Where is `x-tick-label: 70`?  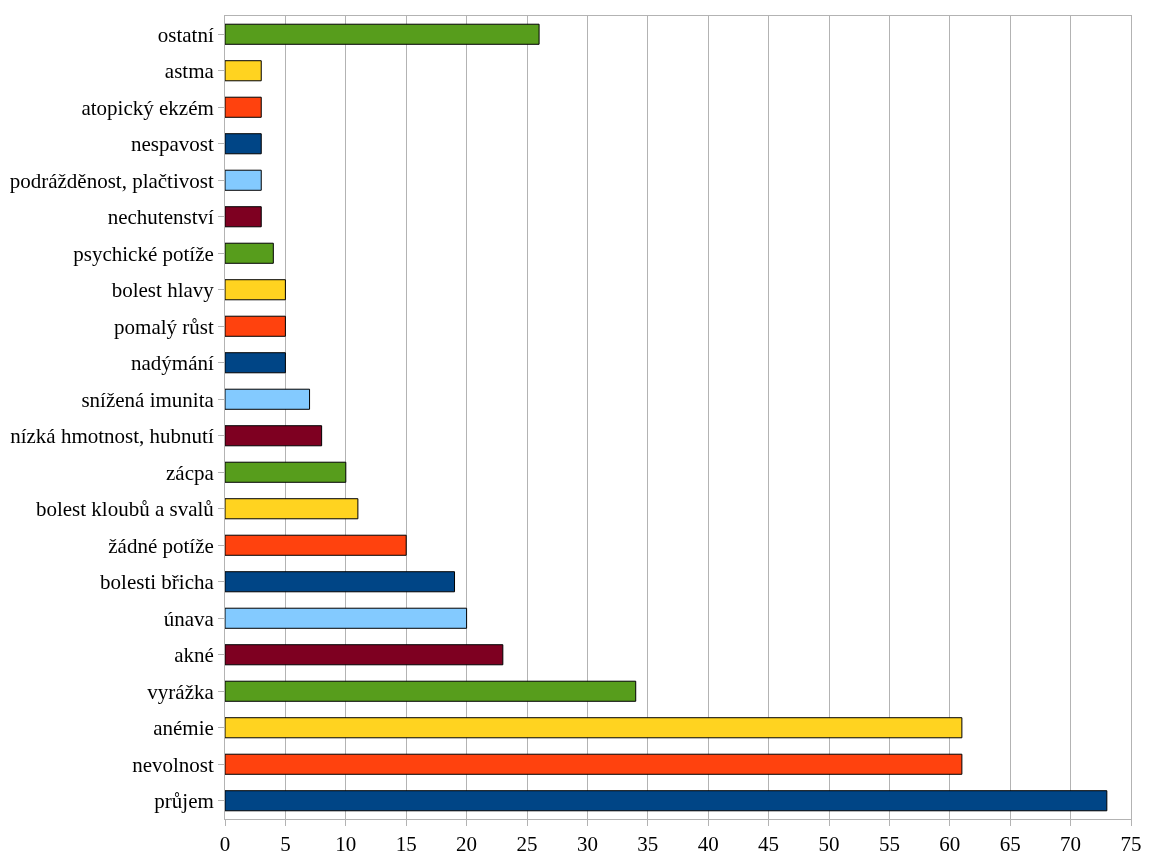
x-tick-label: 70 is located at coordinates (1071, 844).